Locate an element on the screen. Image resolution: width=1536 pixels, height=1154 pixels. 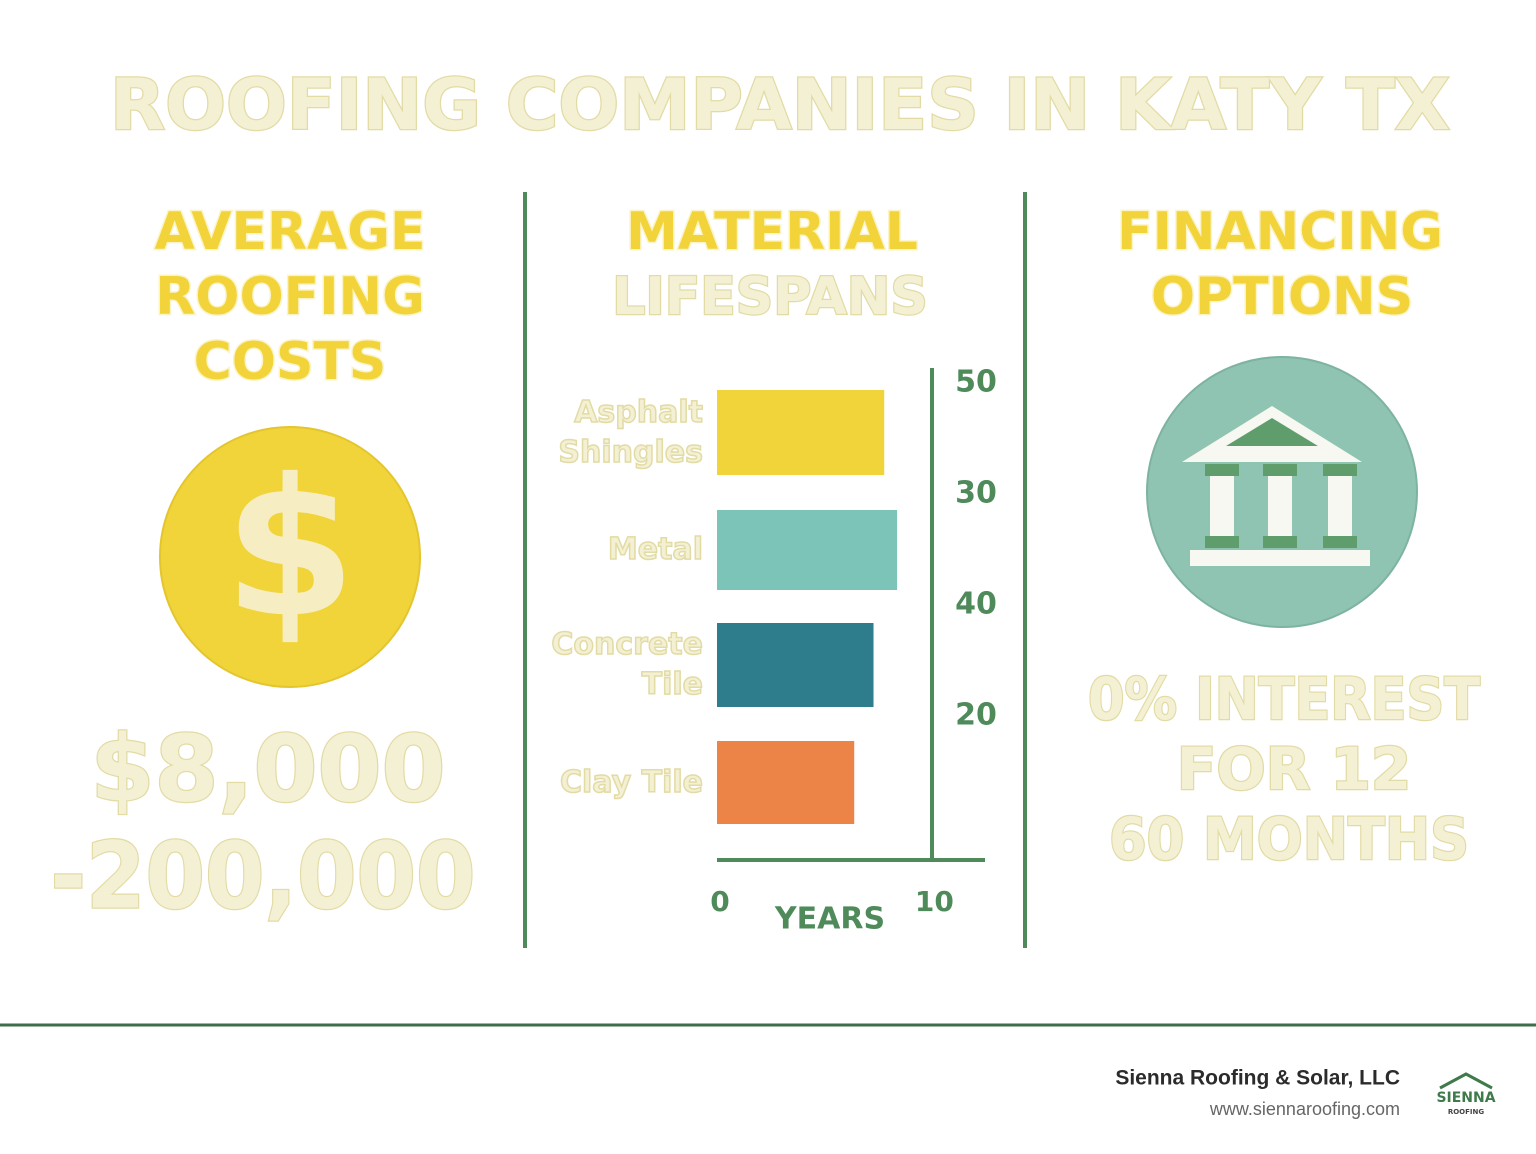
category-label: Metal is located at coordinates (655, 549).